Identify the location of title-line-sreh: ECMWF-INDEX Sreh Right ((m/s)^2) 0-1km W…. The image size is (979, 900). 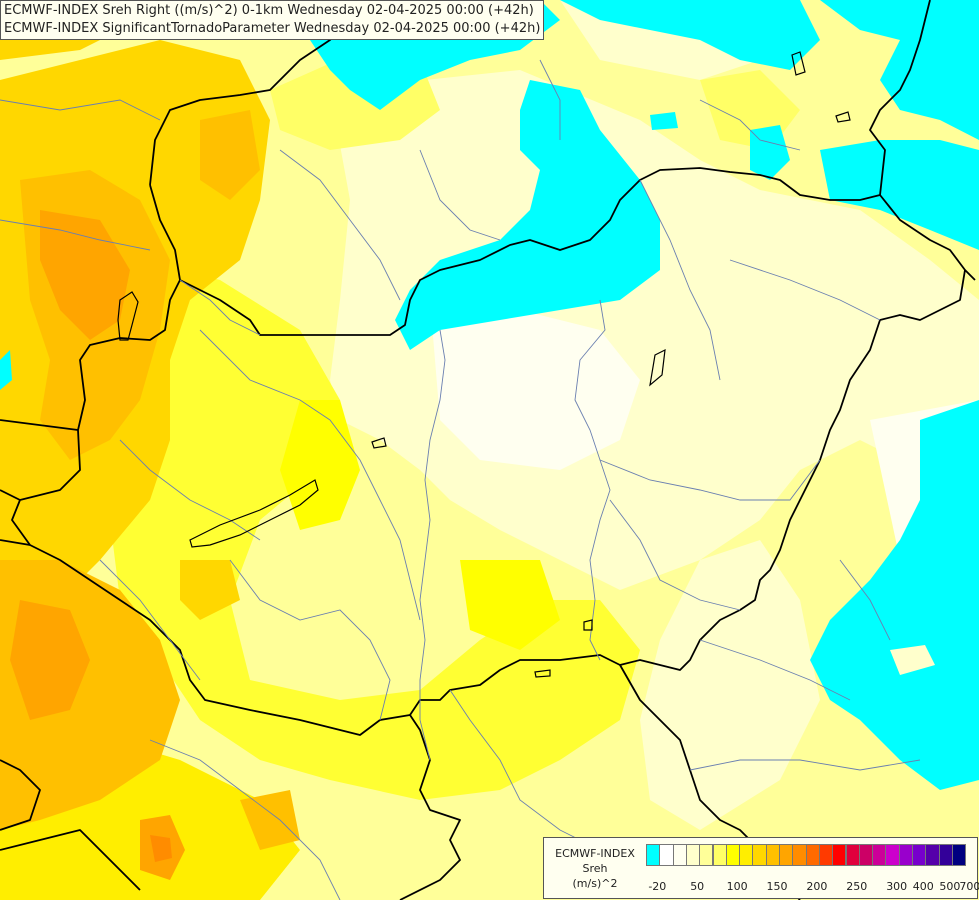
(269, 10).